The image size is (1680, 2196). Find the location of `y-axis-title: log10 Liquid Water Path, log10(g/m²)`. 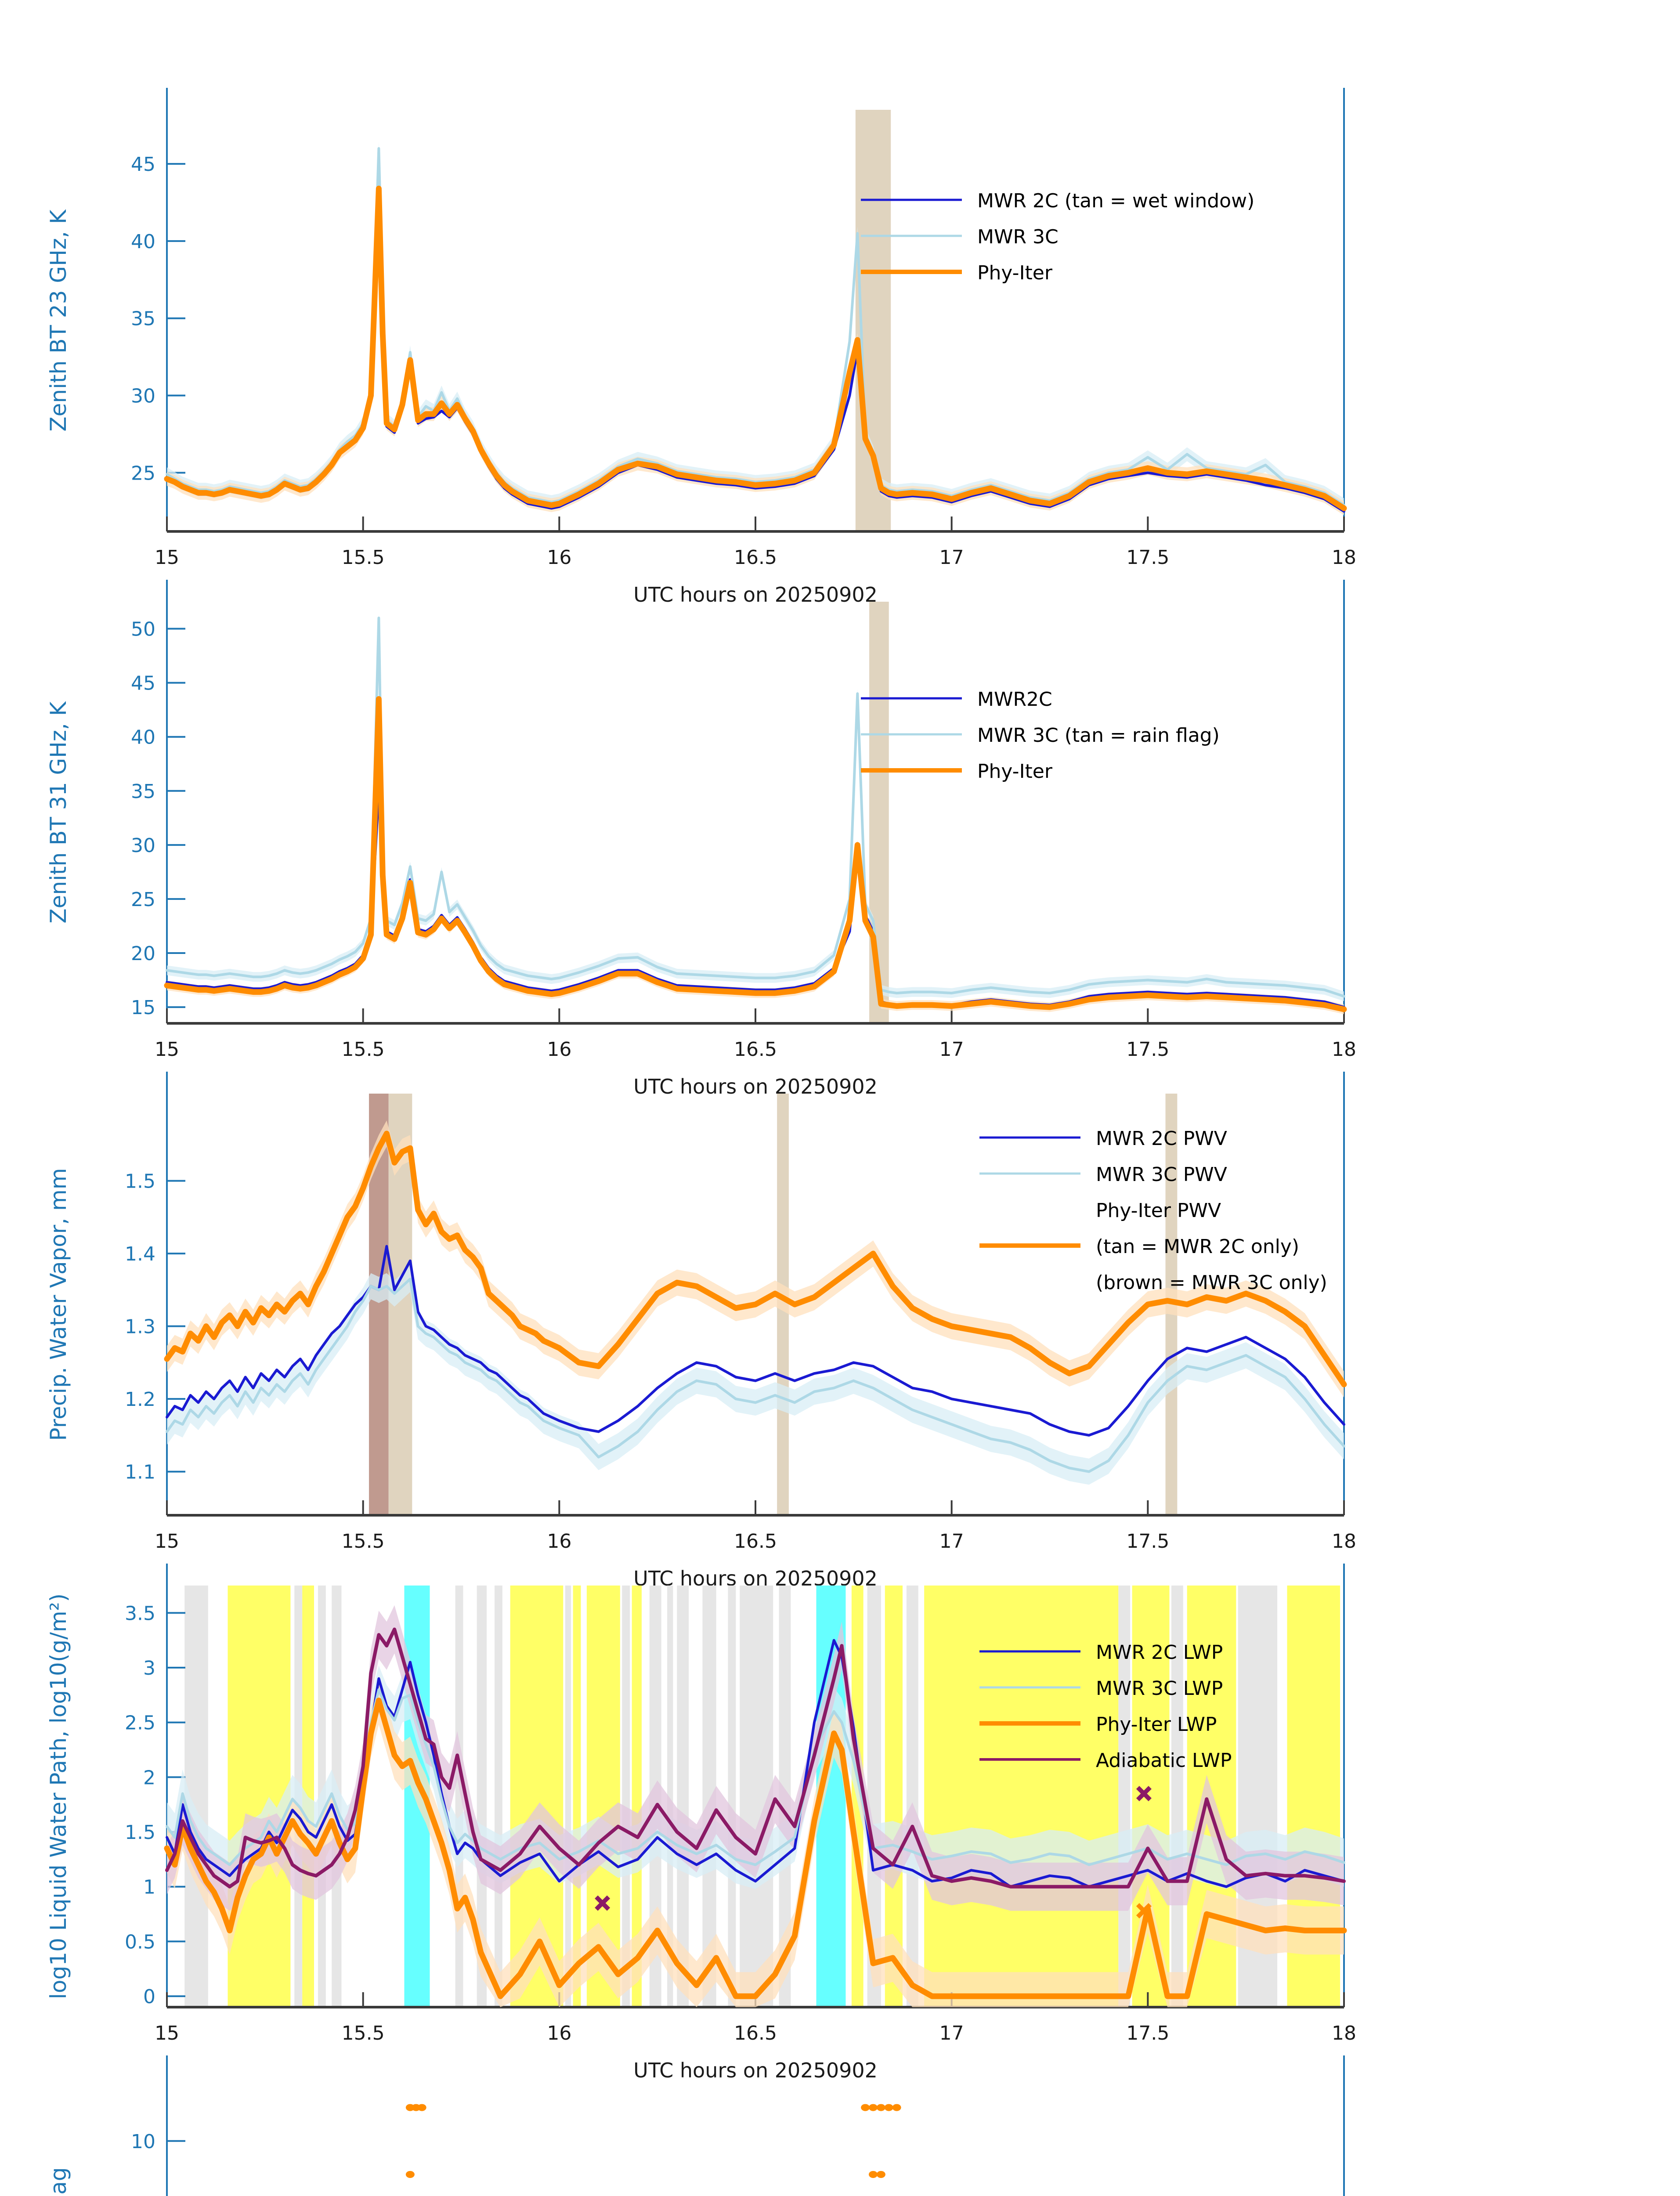

y-axis-title: log10 Liquid Water Path, log10(g/m²) is located at coordinates (59, 1796).